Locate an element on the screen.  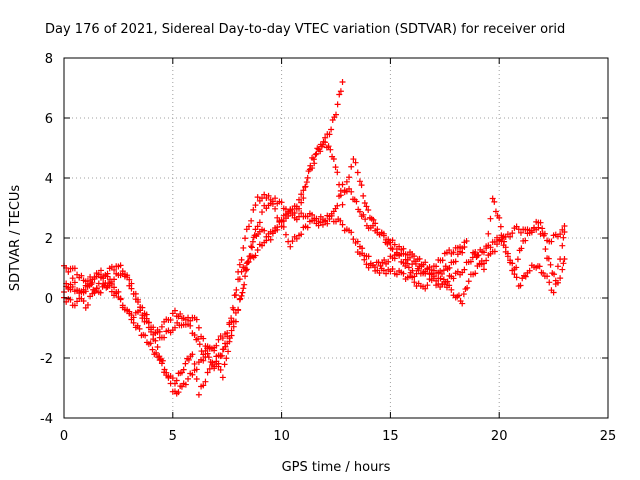
y-tick-label: -4 is located at coordinates (46, 419).